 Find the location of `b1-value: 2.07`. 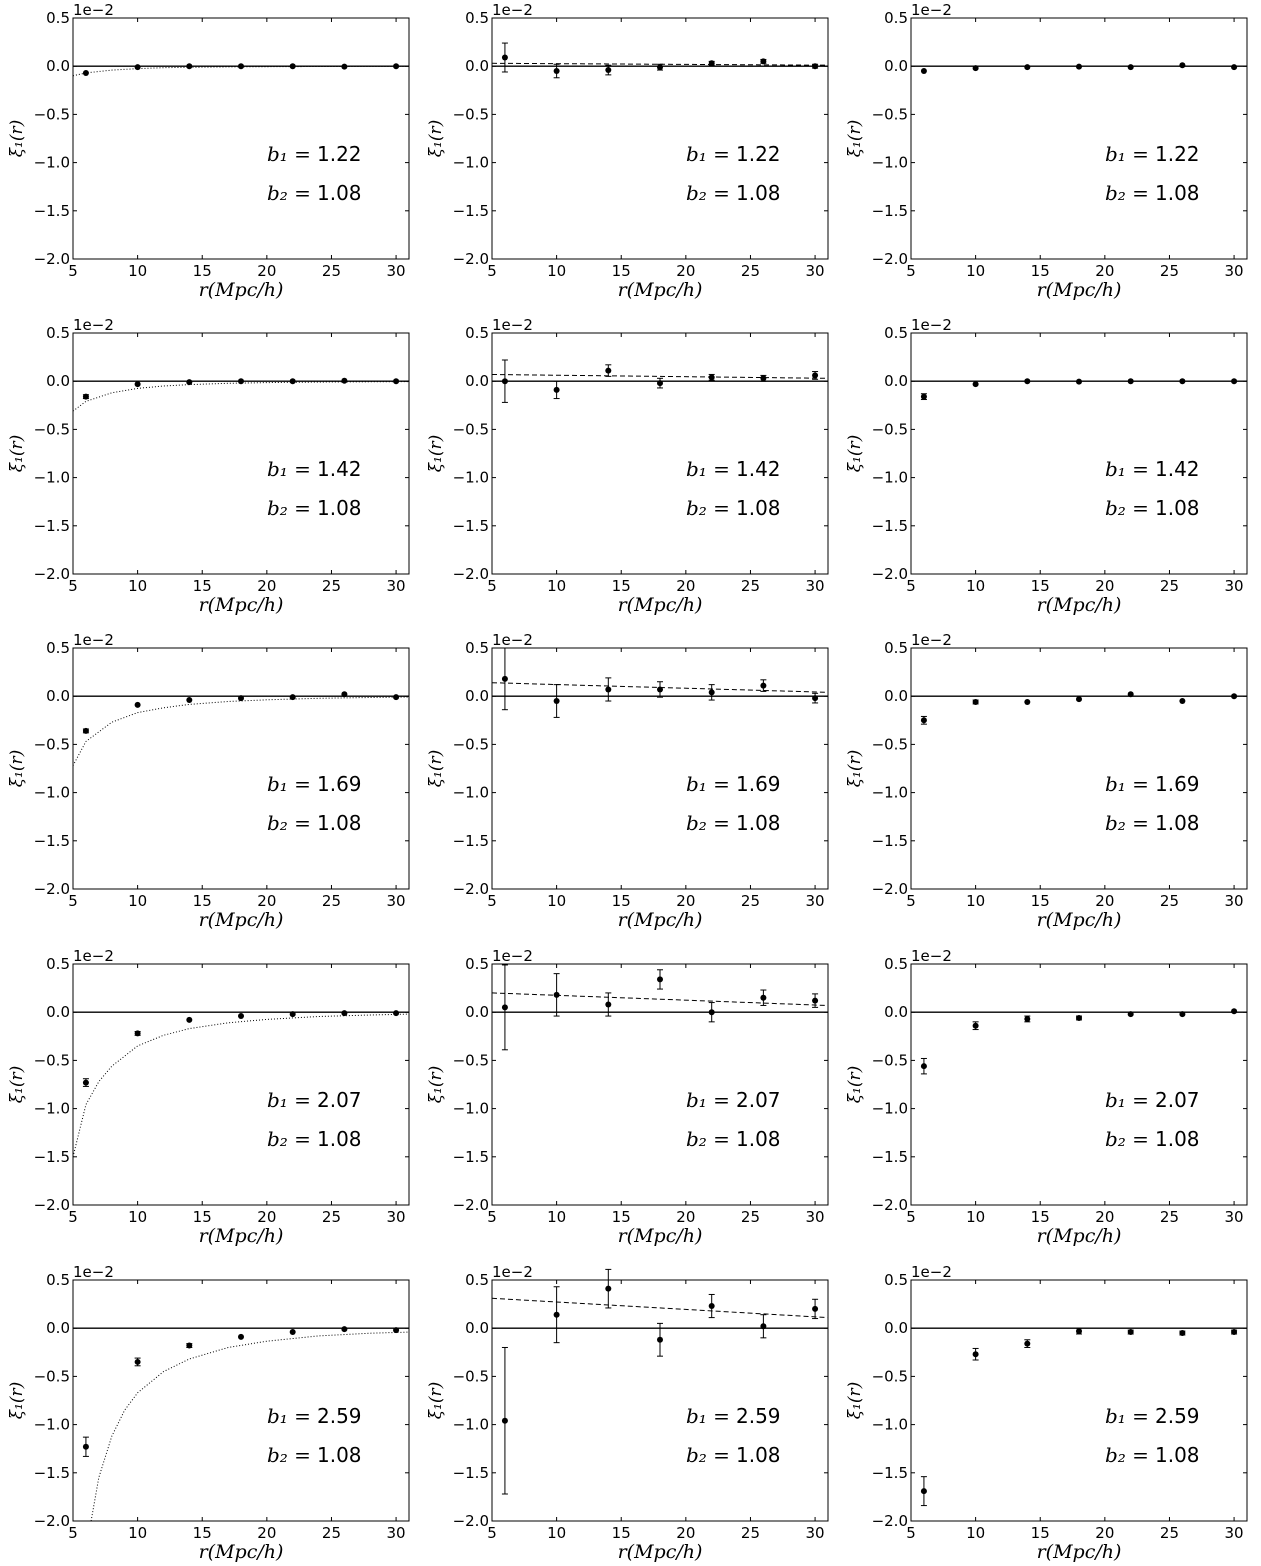

b1-value: 2.07 is located at coordinates (339, 1100).